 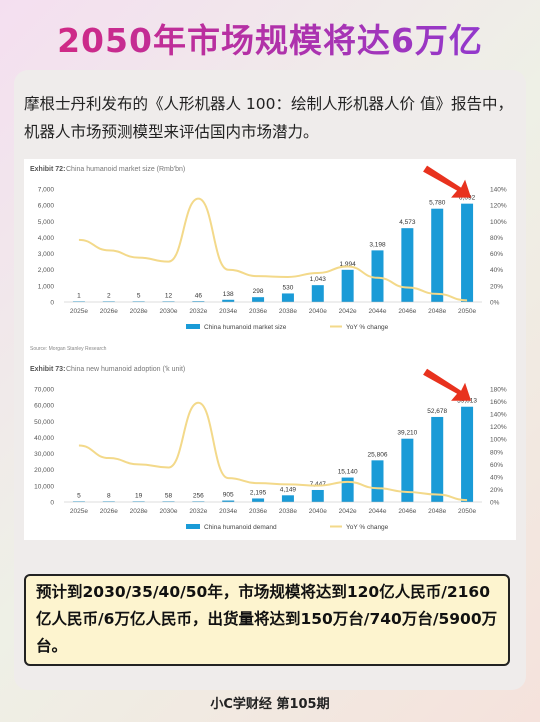 What do you see at coordinates (47, 369) in the screenshot?
I see `exhibit-label: Exhibit 73:` at bounding box center [47, 369].